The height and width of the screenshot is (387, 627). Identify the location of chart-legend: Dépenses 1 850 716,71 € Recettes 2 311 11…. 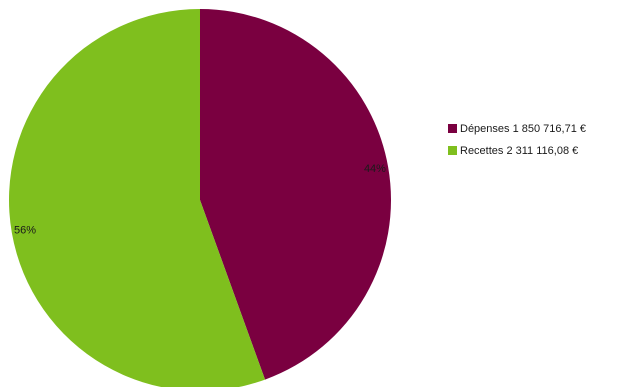
(517, 140).